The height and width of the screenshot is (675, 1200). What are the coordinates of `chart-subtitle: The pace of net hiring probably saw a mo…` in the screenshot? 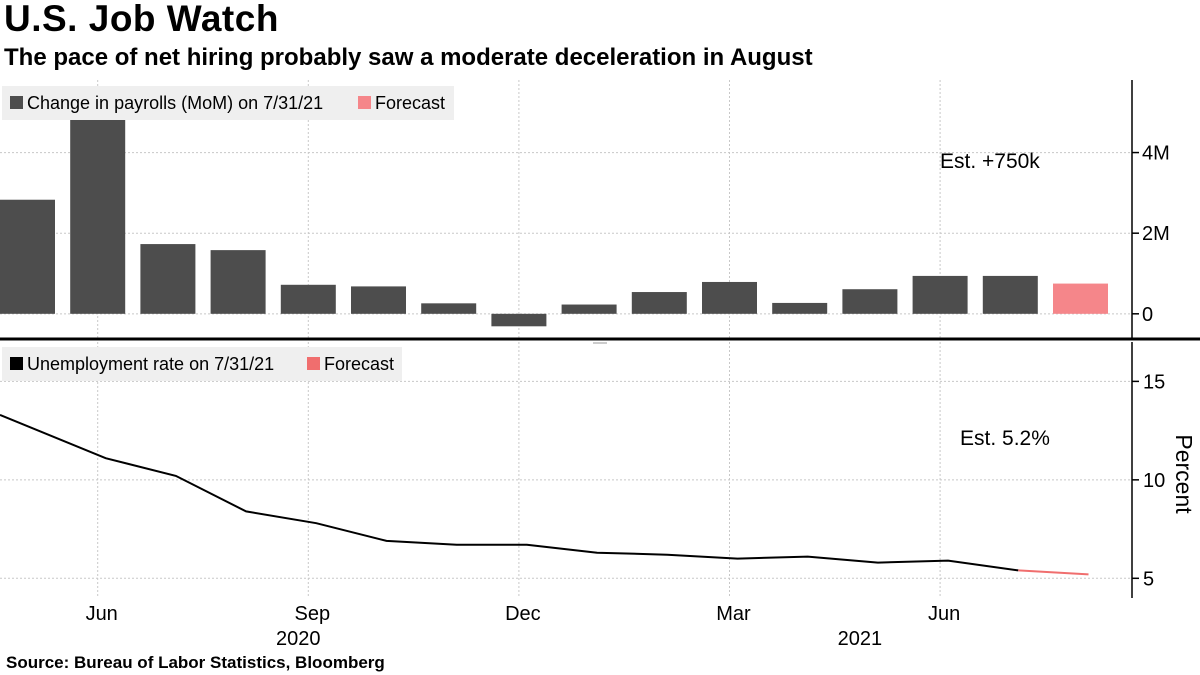 It's located at (408, 57).